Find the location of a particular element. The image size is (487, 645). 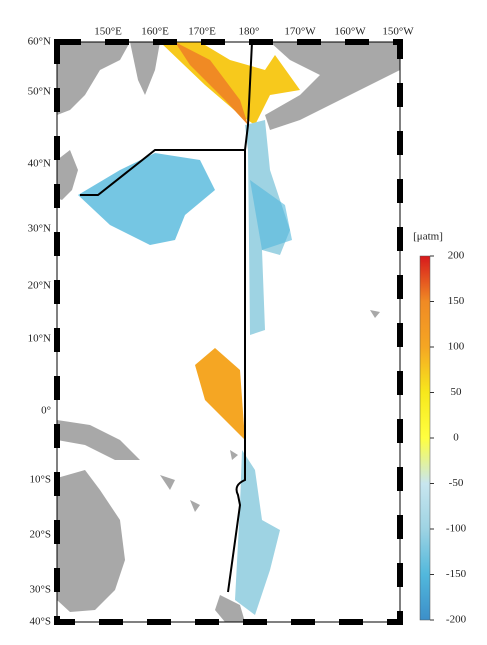

lat-label: 40°N is located at coordinates (39, 164).